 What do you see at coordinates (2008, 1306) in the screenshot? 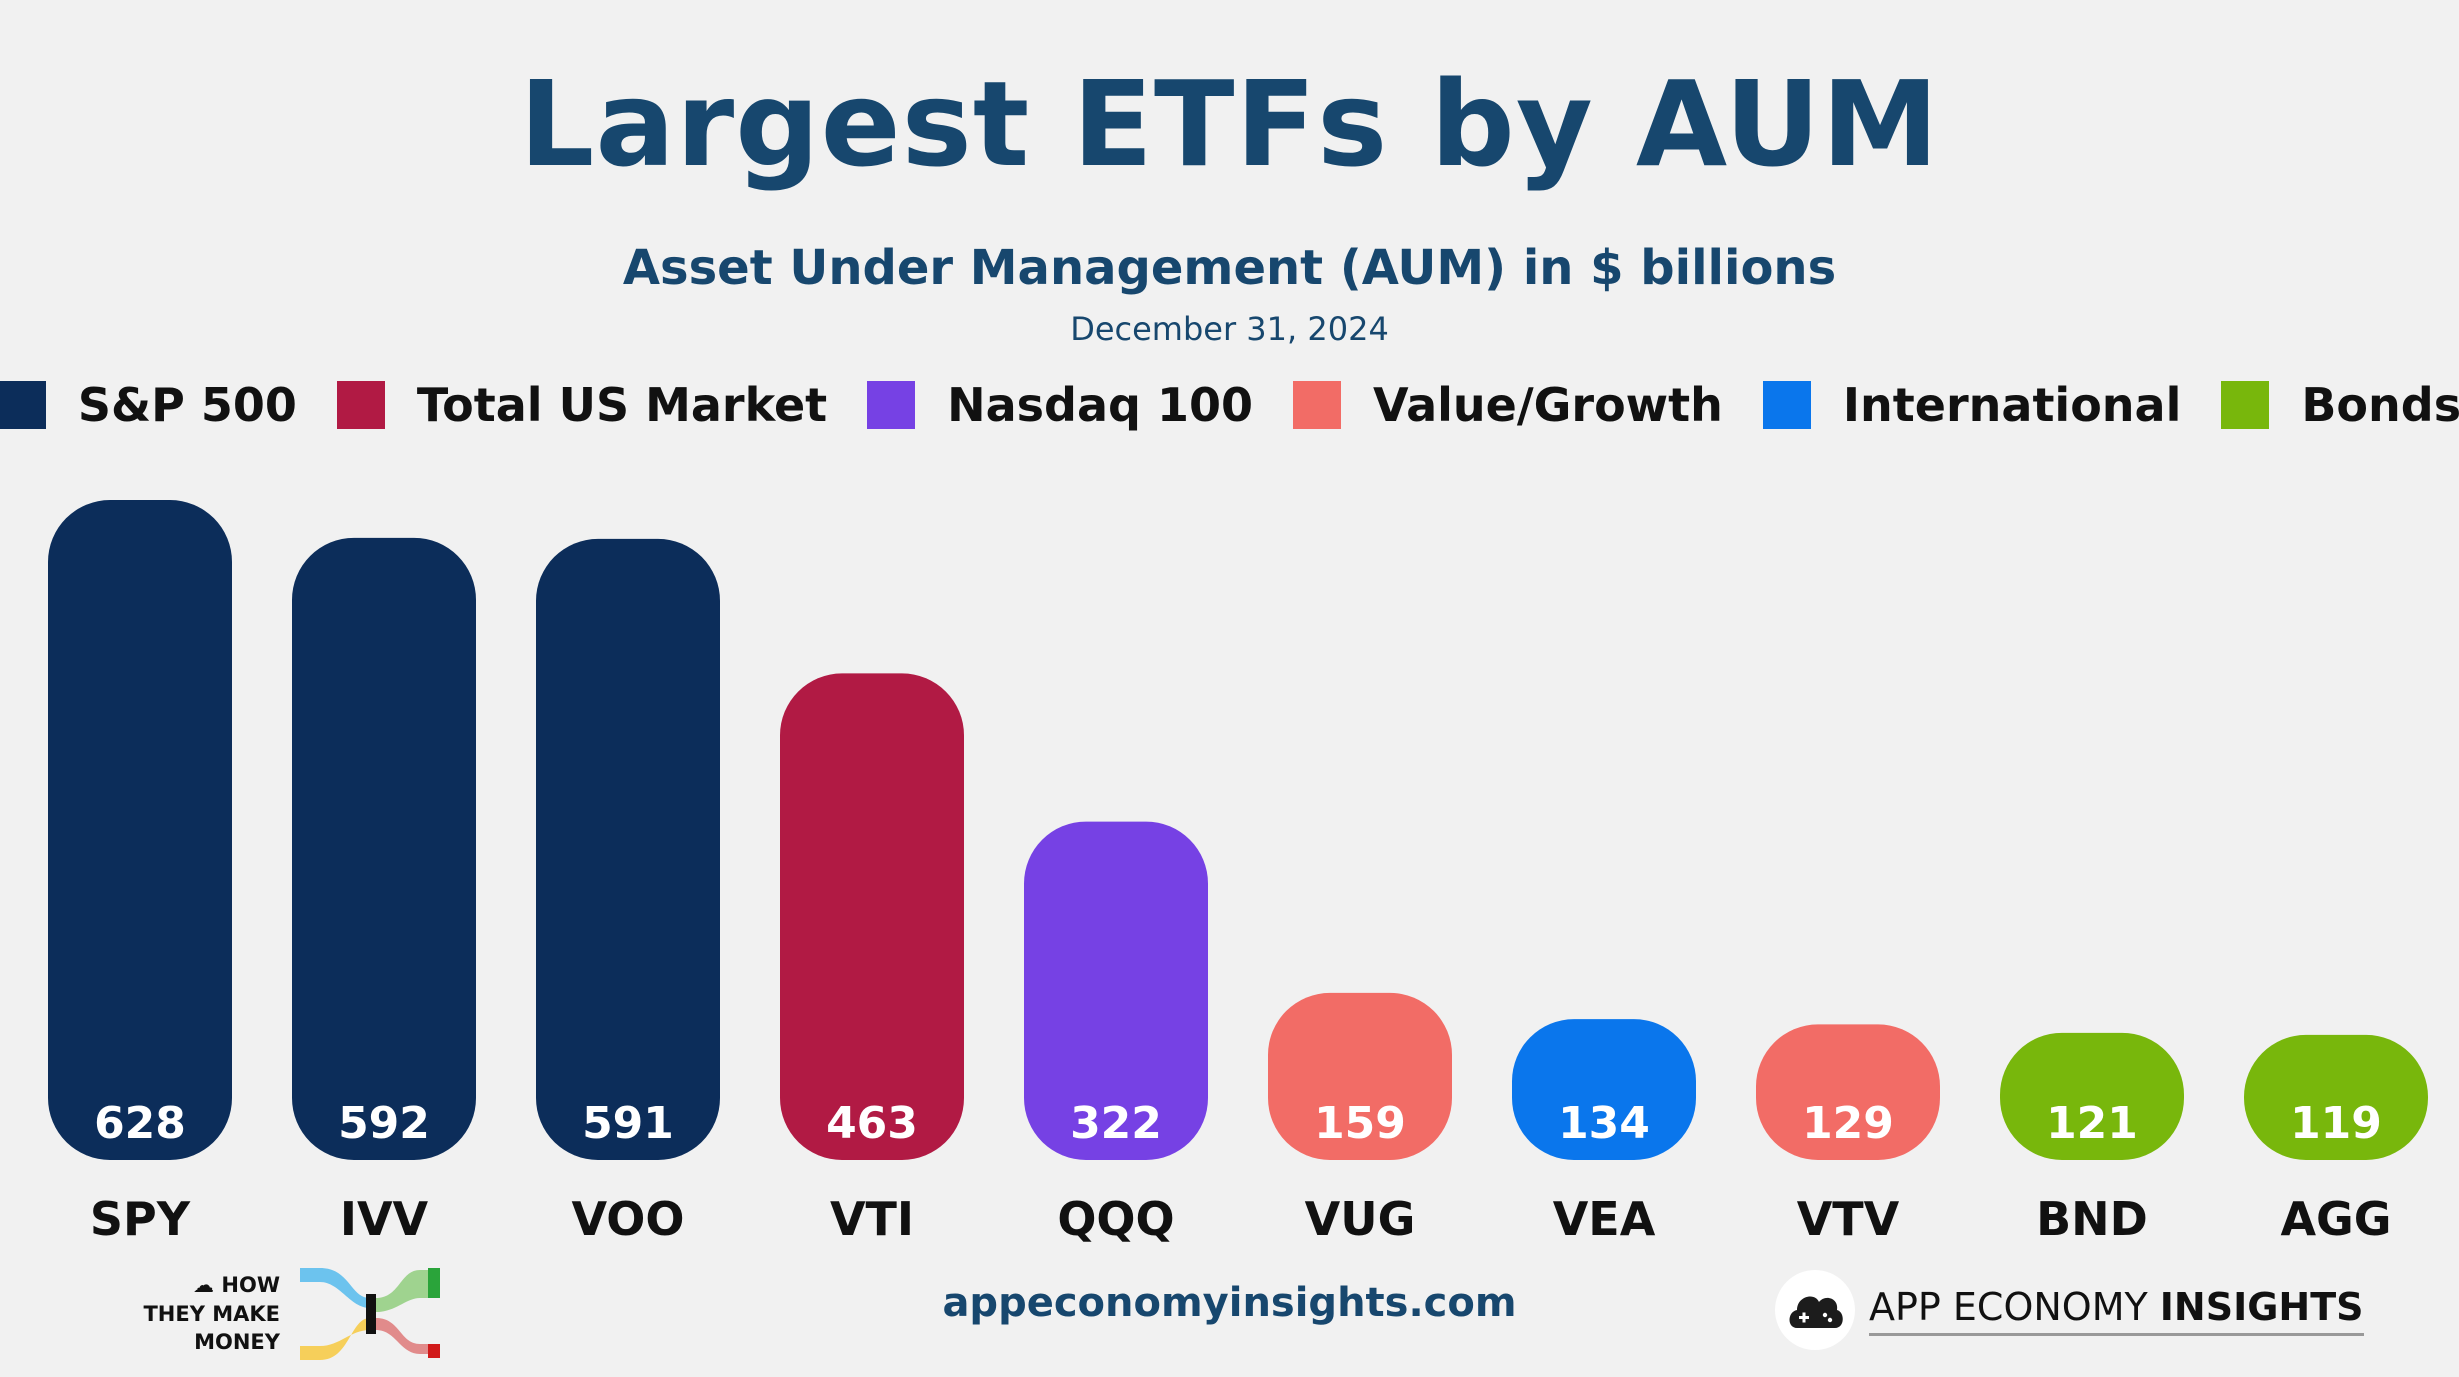
I see `logo-right-text-regular: APP ECONOMY` at bounding box center [2008, 1306].